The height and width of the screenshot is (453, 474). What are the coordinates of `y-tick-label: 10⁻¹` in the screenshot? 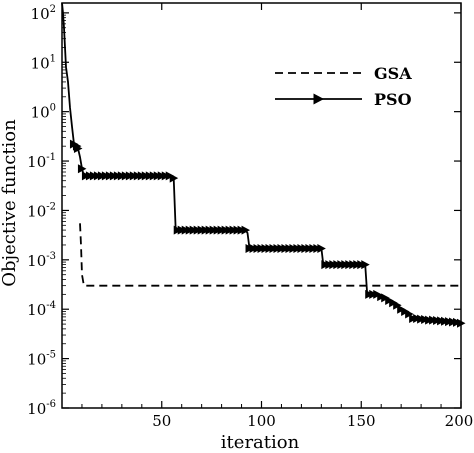 It's located at (41, 161).